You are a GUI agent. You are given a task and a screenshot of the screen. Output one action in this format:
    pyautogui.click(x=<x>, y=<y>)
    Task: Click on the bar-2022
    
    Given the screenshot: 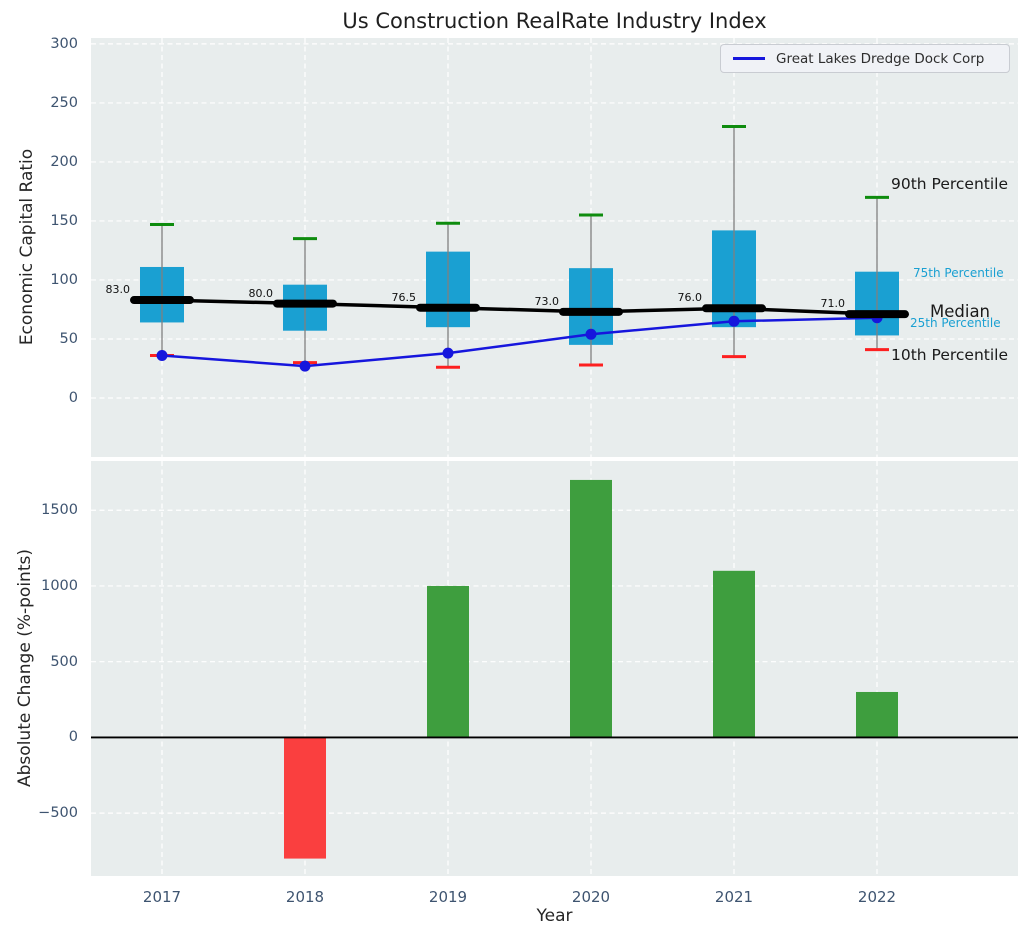 What is the action you would take?
    pyautogui.click(x=877, y=714)
    